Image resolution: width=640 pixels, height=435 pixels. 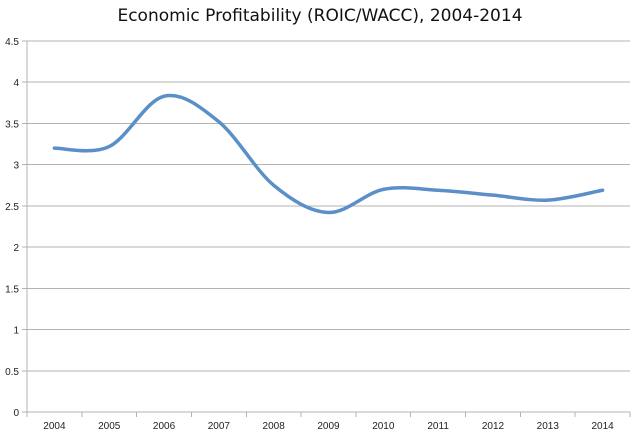 I want to click on y-tick-label: 0, so click(x=16, y=413).